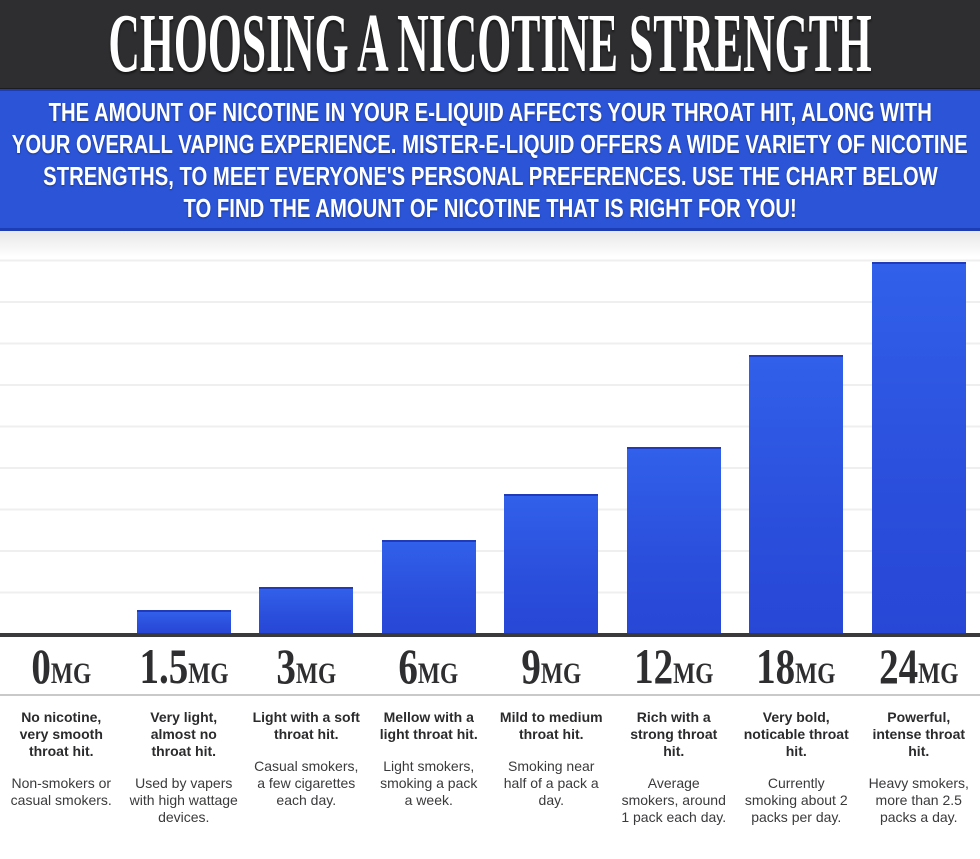  What do you see at coordinates (551, 563) in the screenshot?
I see `bar-9mg` at bounding box center [551, 563].